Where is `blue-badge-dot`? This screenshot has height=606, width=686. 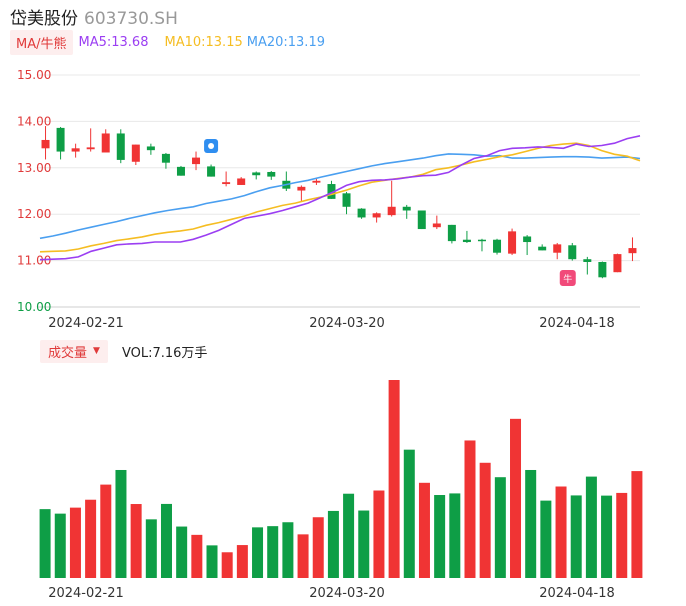 blue-badge-dot is located at coordinates (211, 146).